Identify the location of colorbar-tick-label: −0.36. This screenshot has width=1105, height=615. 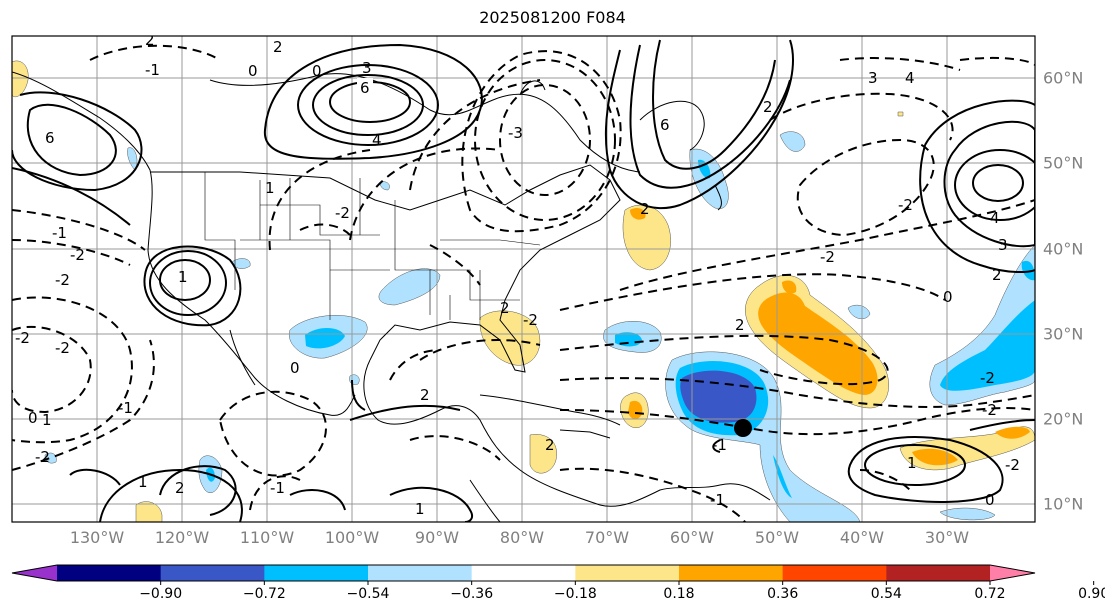
(472, 594).